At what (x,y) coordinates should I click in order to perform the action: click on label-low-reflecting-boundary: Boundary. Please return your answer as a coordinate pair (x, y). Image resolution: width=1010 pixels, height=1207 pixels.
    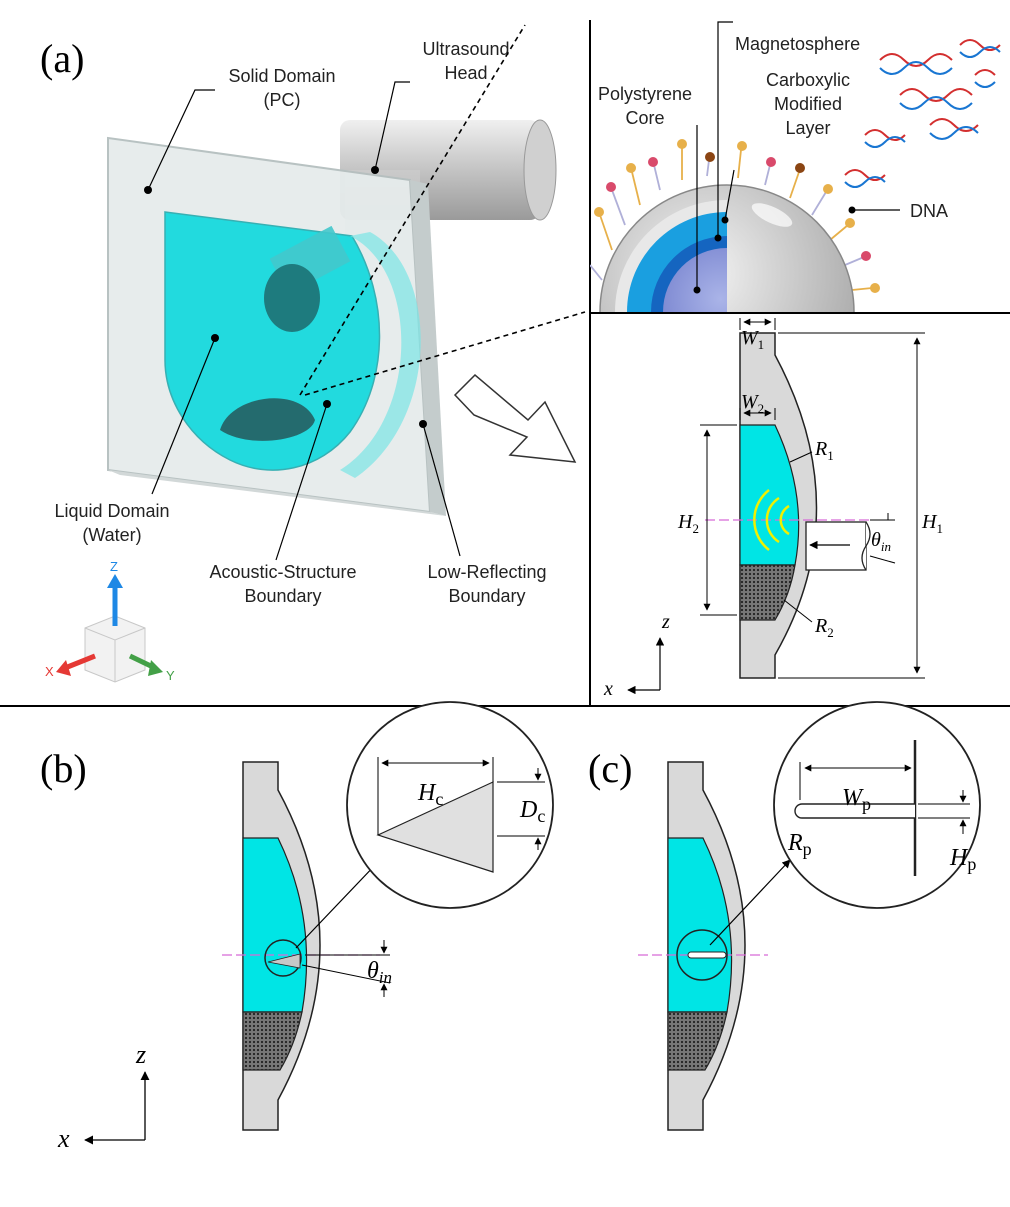
    Looking at the image, I should click on (486, 596).